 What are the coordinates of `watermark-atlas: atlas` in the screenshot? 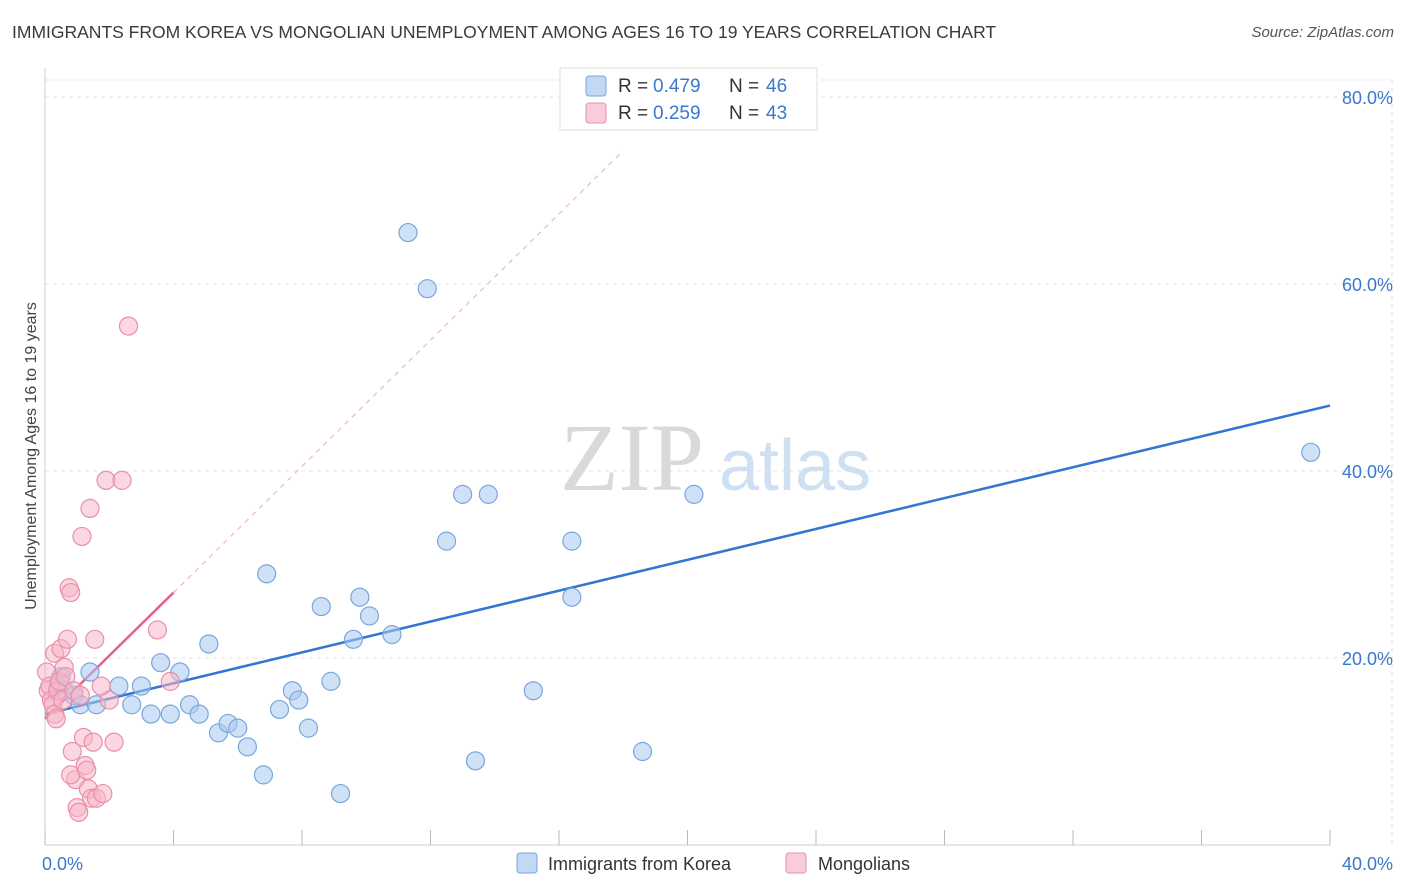 It's located at (795, 466).